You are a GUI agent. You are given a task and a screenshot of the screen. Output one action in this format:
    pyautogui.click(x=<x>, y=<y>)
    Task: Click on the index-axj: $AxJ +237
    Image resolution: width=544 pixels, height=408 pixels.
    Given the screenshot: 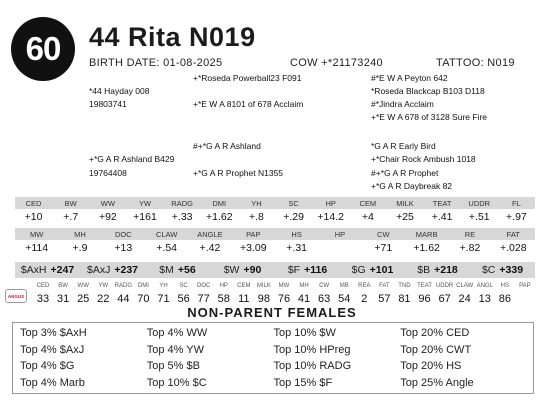 What is the action you would take?
    pyautogui.click(x=112, y=270)
    